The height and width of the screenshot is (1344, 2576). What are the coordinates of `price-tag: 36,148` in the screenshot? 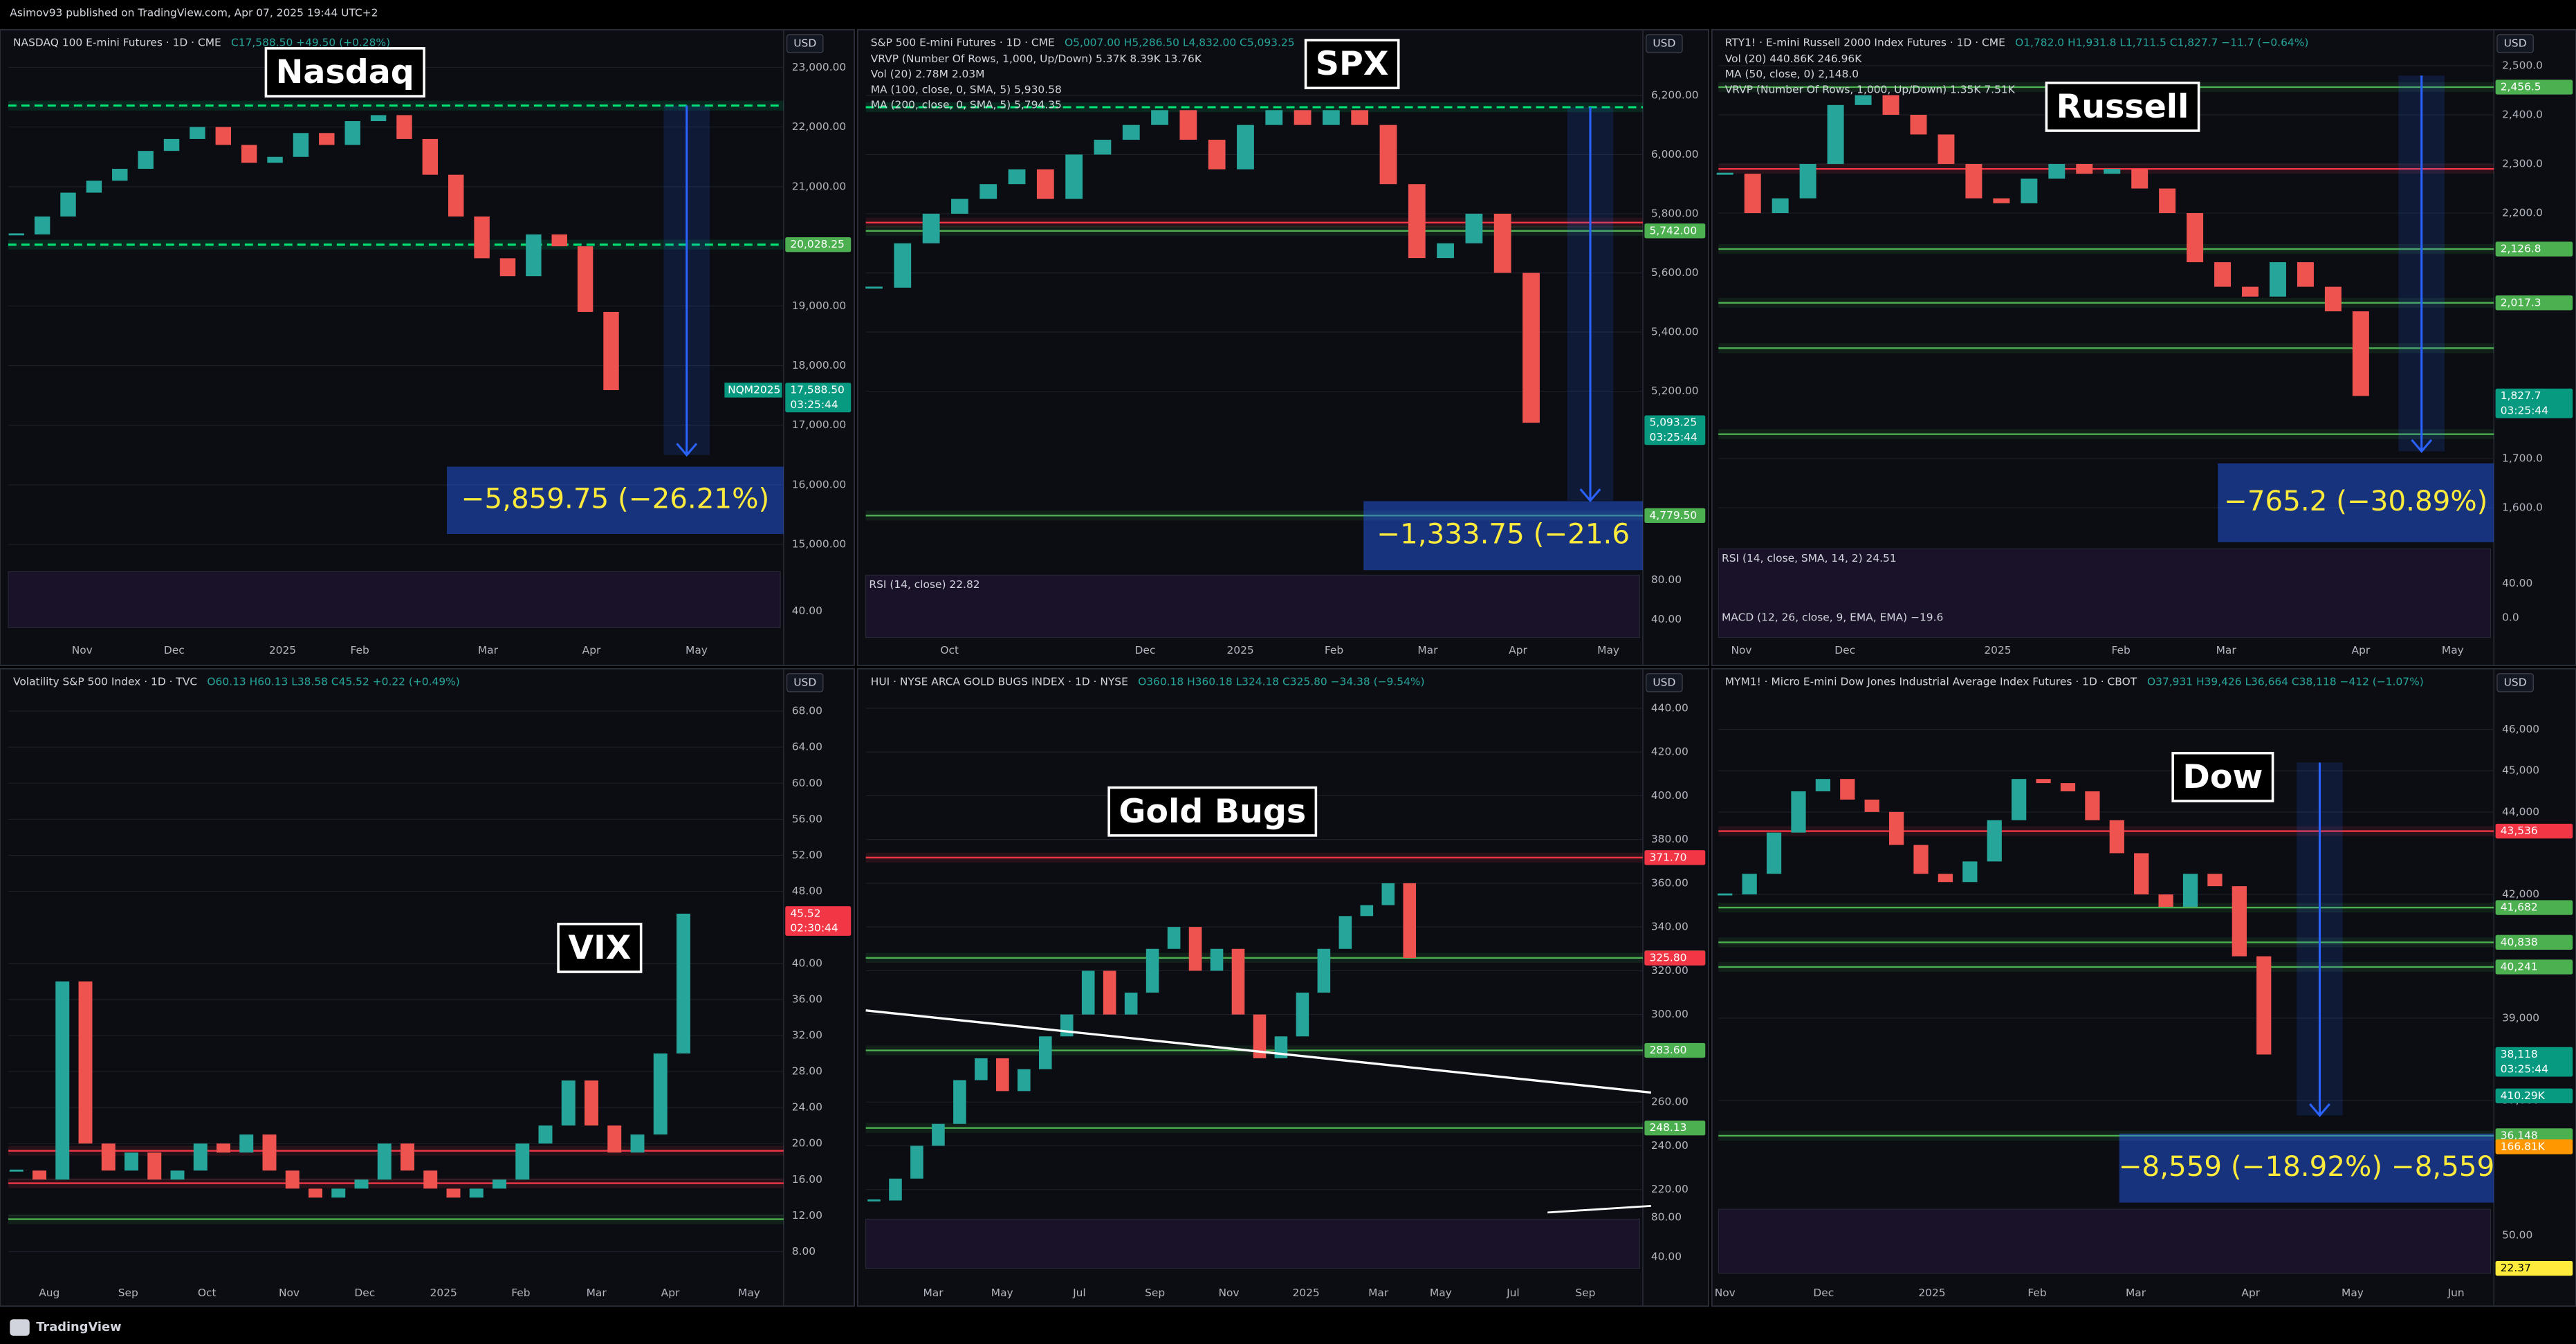 It's located at (2519, 1135).